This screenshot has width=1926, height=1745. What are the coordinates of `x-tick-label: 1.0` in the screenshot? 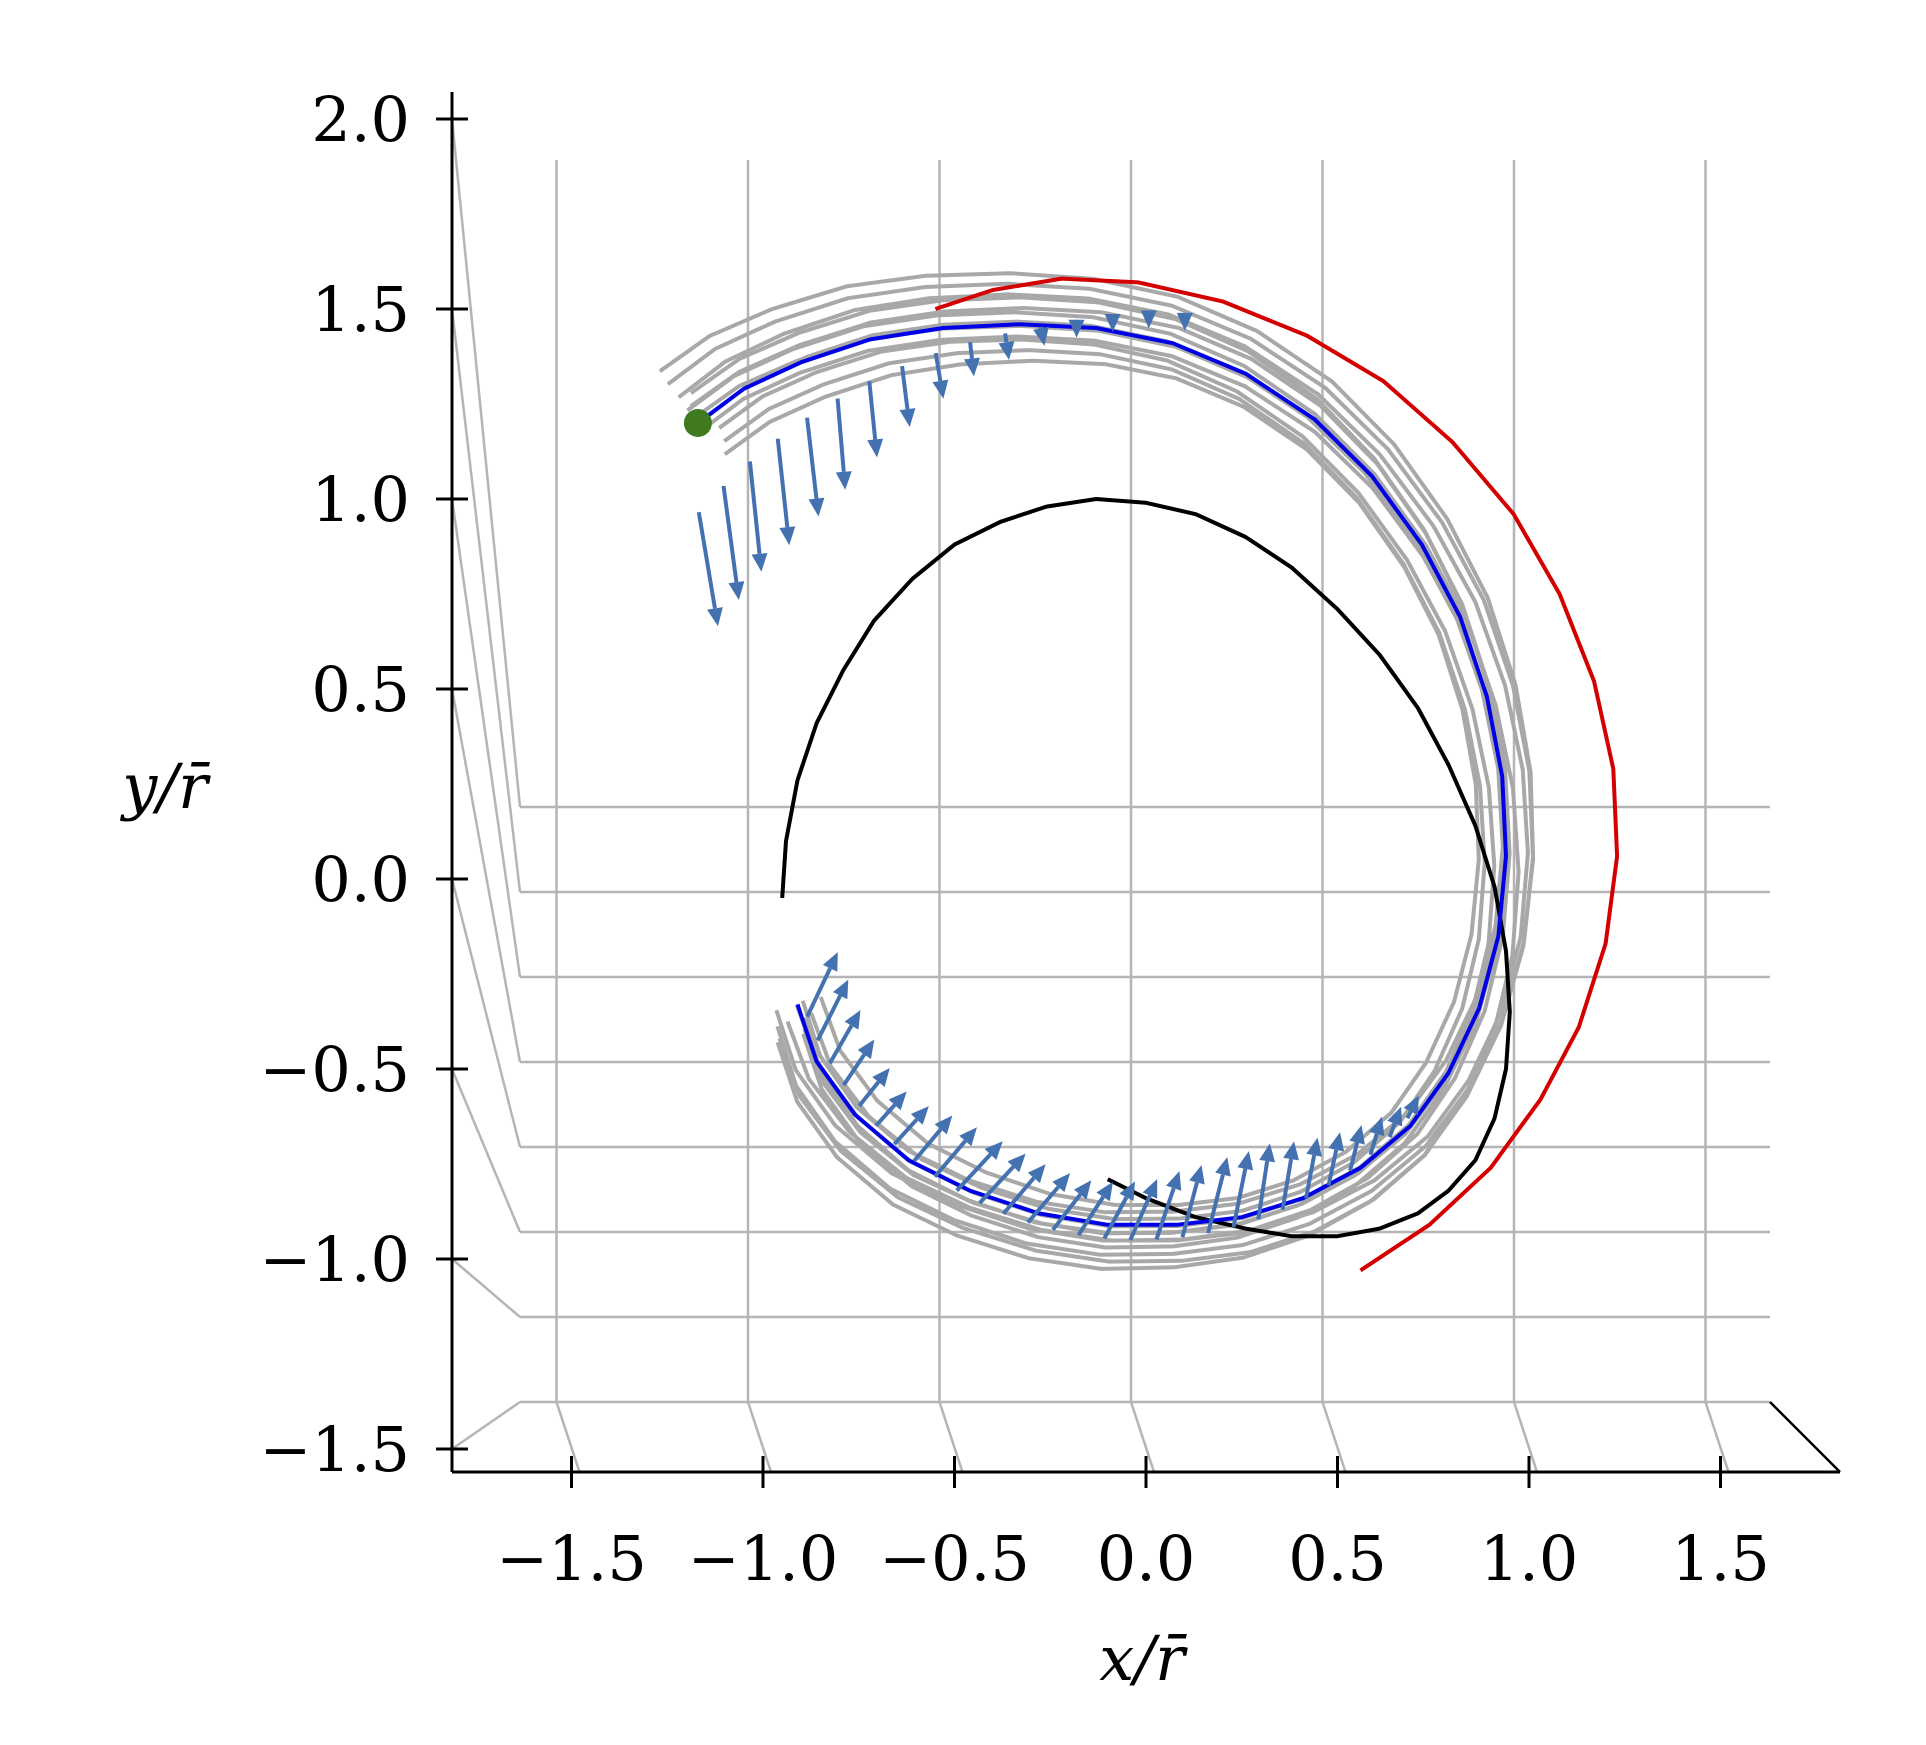 It's located at (1529, 1558).